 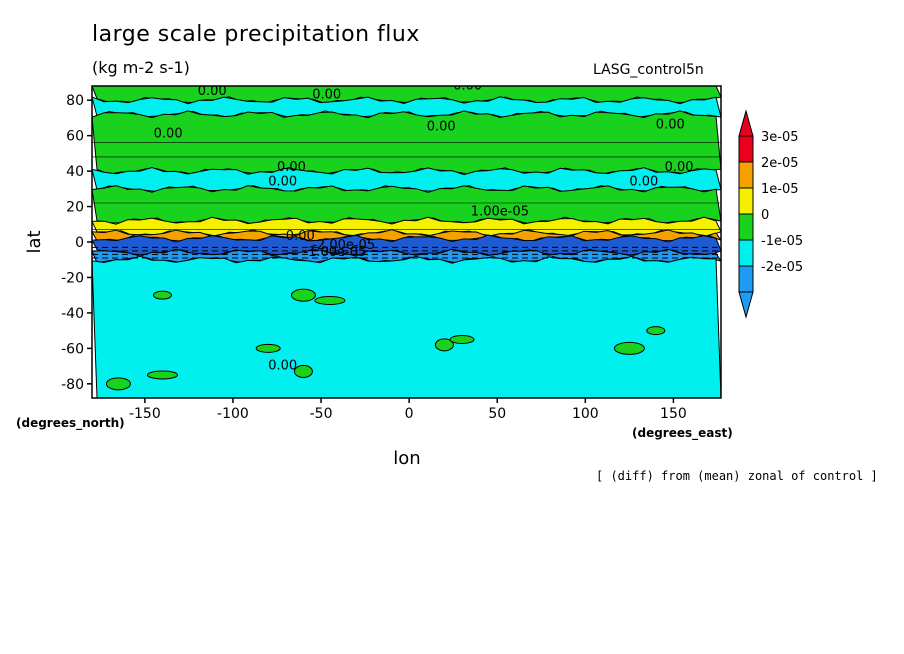 What do you see at coordinates (75, 101) in the screenshot?
I see `y-tick-label: 80` at bounding box center [75, 101].